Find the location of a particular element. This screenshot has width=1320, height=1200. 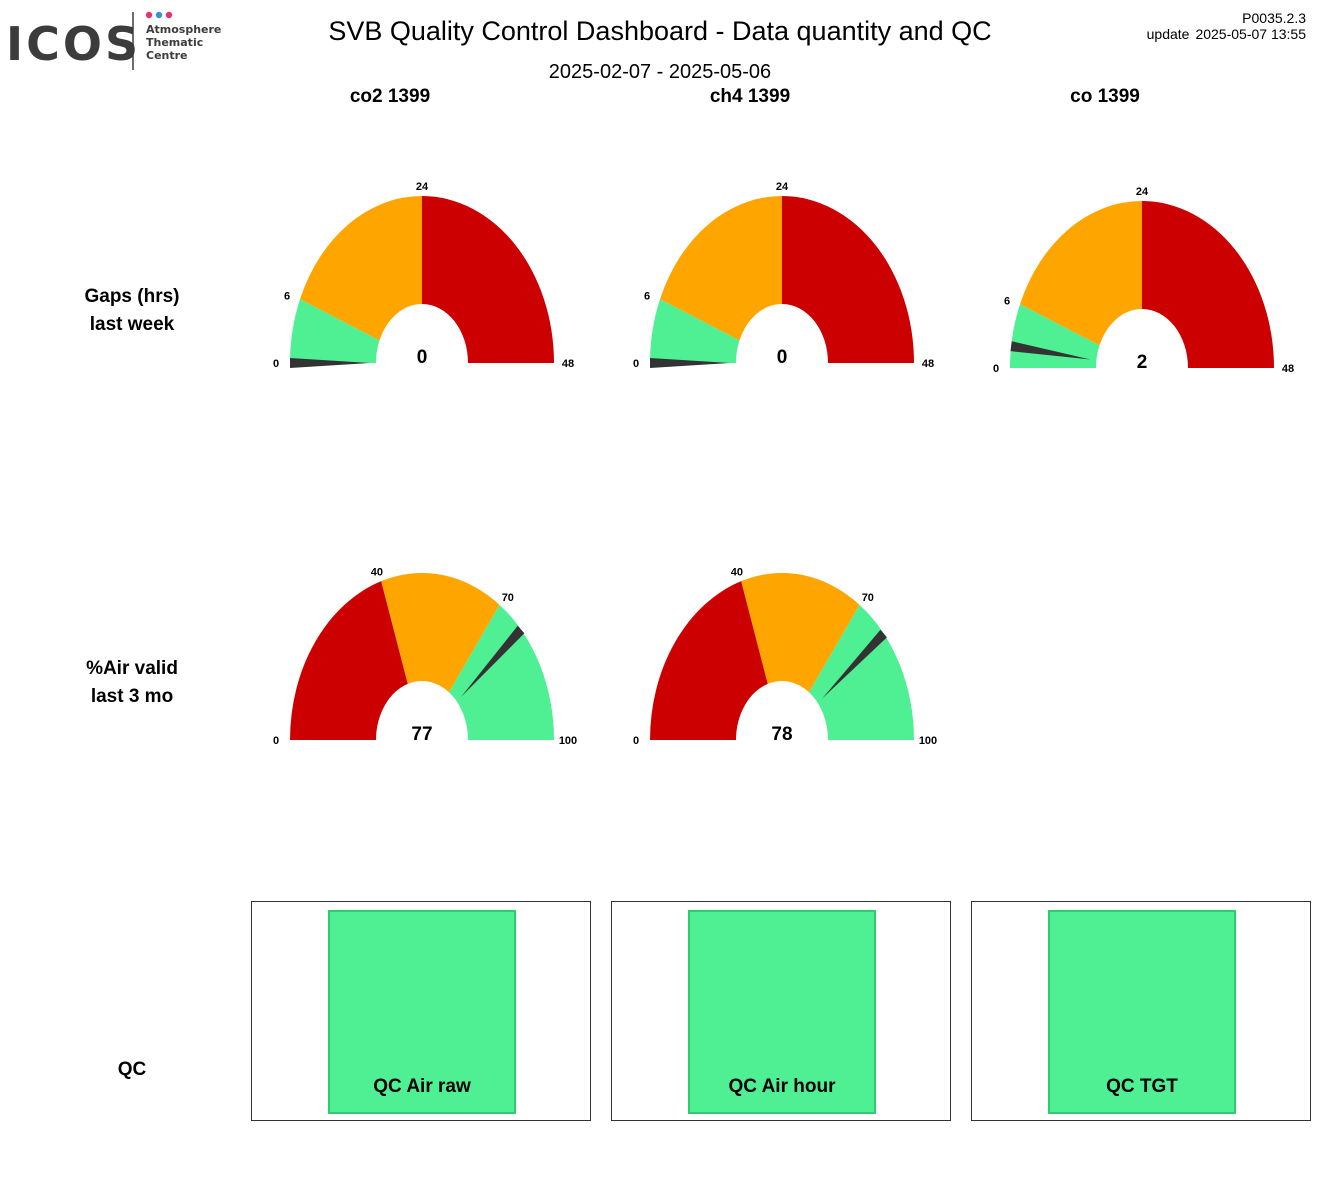

gauge-2-tick-label-3: 24 is located at coordinates (782, 187).